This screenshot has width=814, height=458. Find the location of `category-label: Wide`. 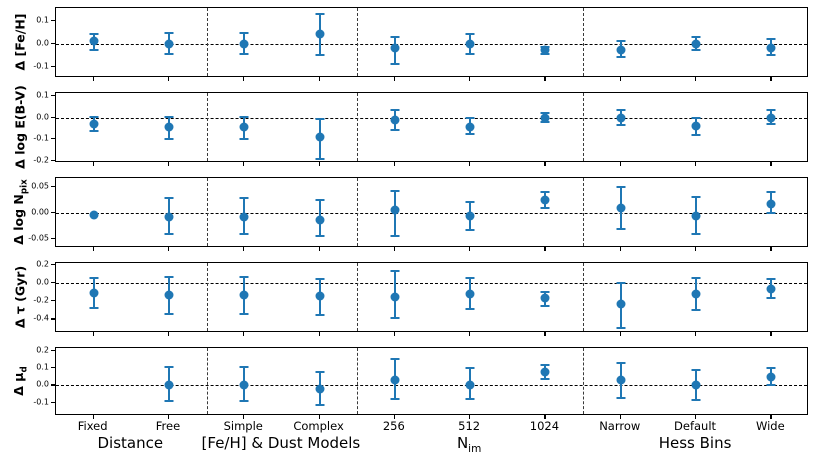

category-label: Wide is located at coordinates (770, 426).